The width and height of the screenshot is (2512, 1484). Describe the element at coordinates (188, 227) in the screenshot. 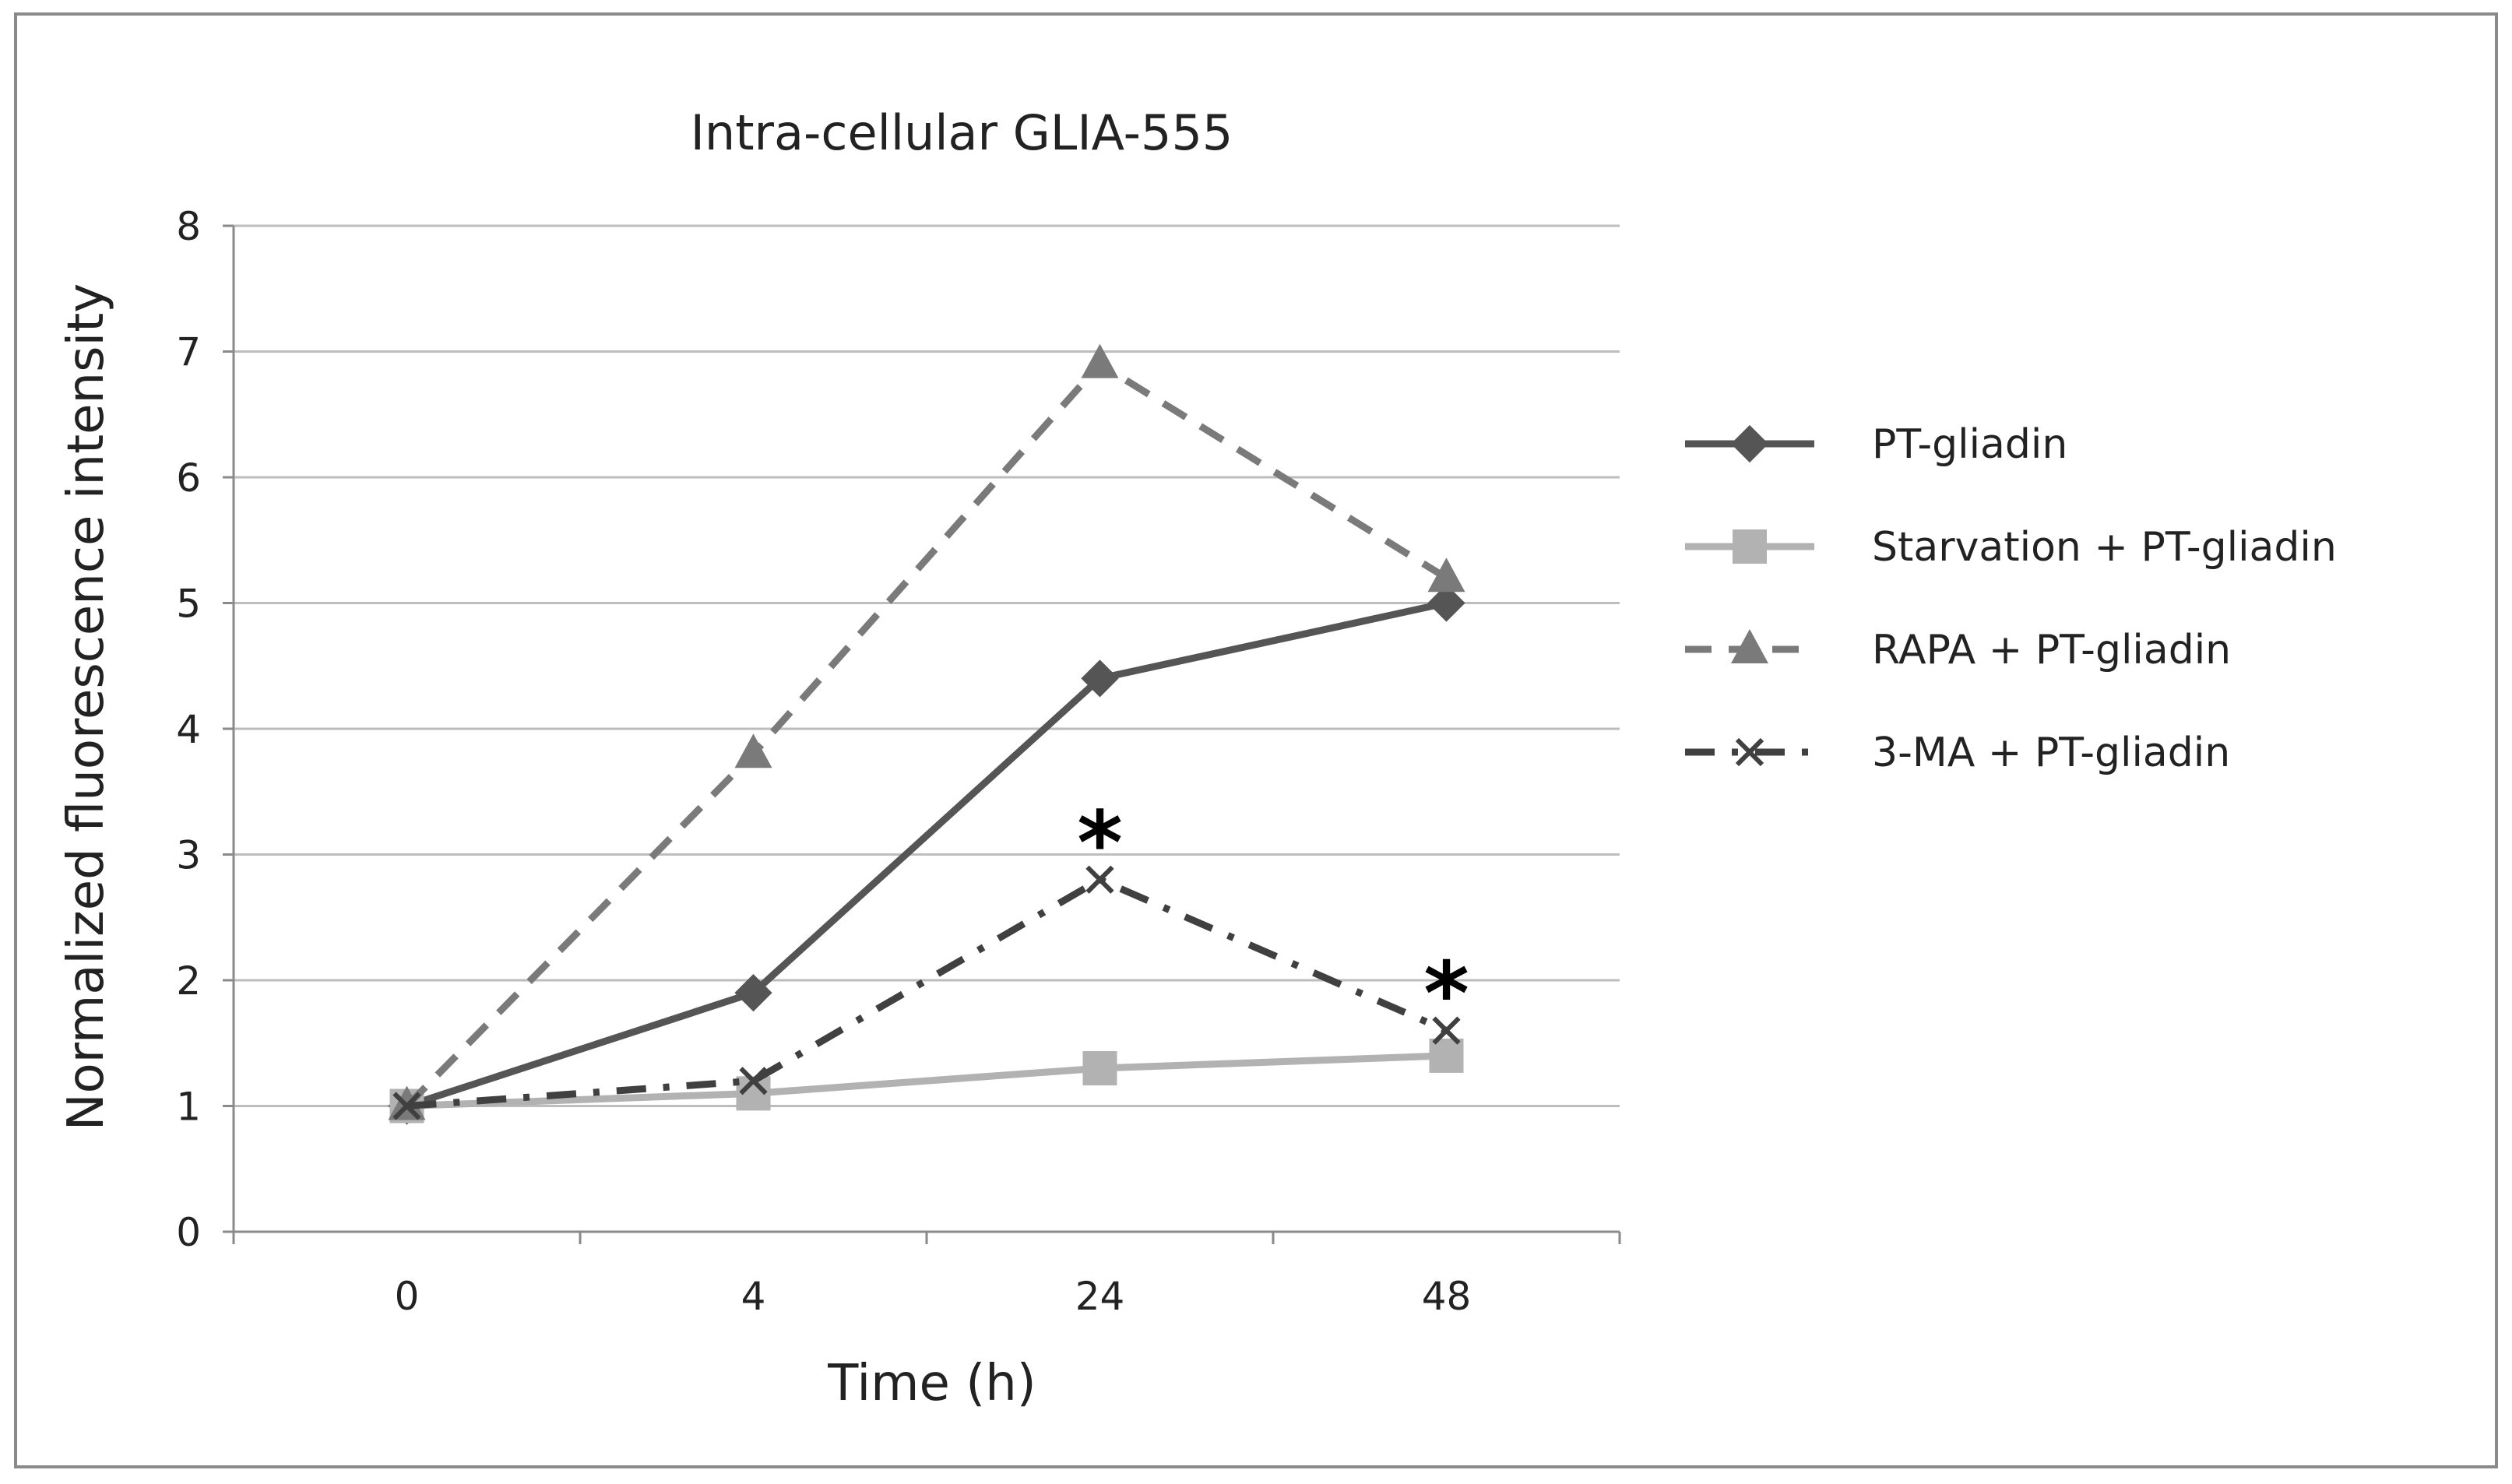

I see `y-tick-label: 8` at that location.